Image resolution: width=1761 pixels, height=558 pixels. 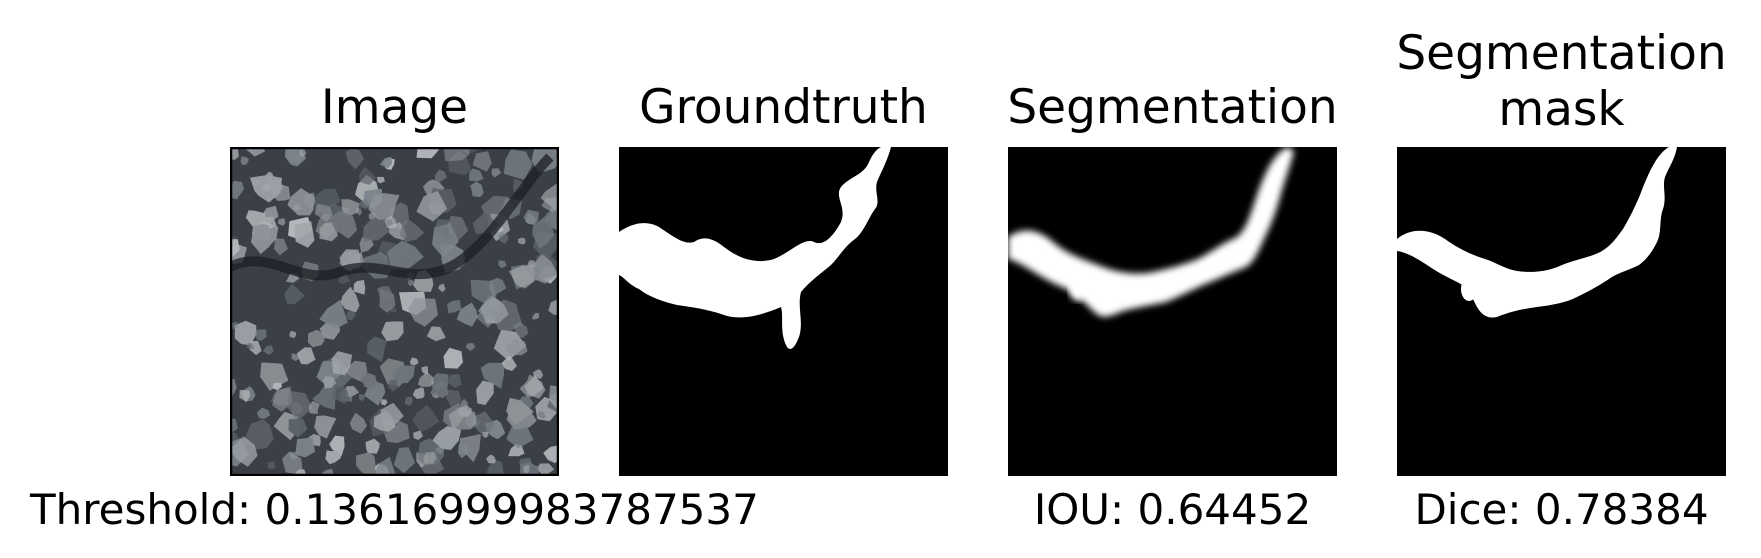 What do you see at coordinates (1561, 509) in the screenshot?
I see `dice-score: Dice: 0.78384` at bounding box center [1561, 509].